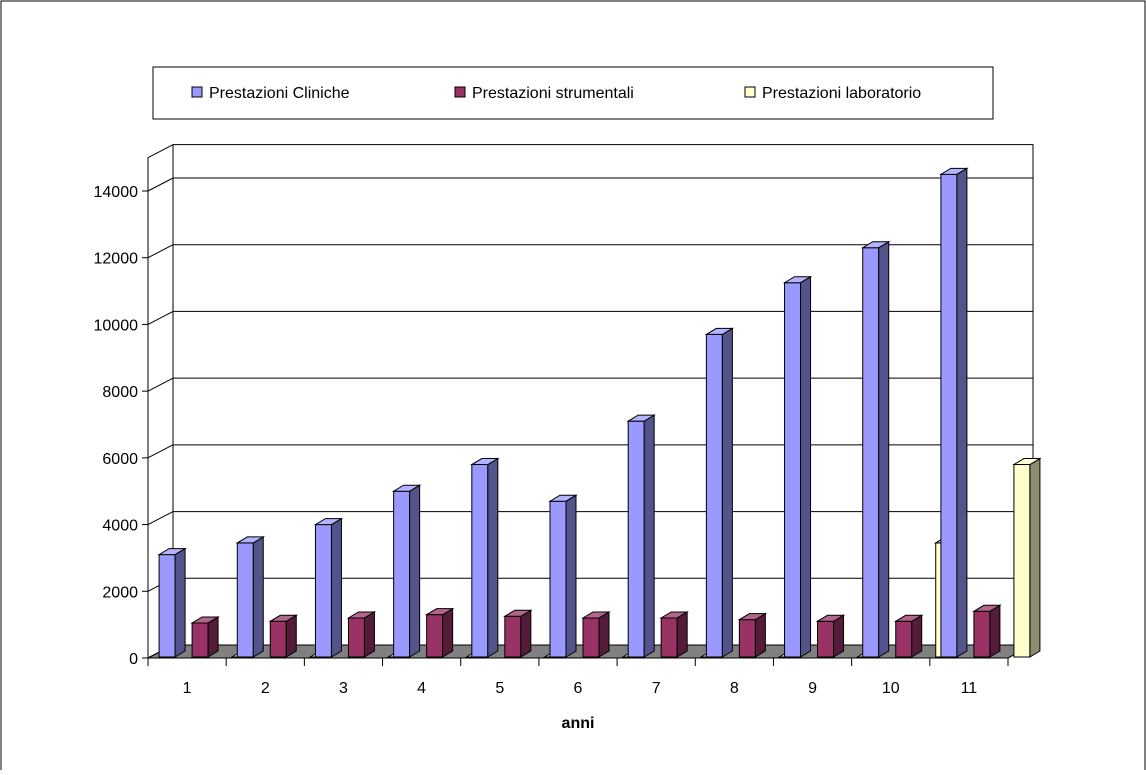 The image size is (1146, 775). I want to click on x-axis-ticks: 1 2 3 4 5 6 7 8 9 10 11, so click(578, 677).